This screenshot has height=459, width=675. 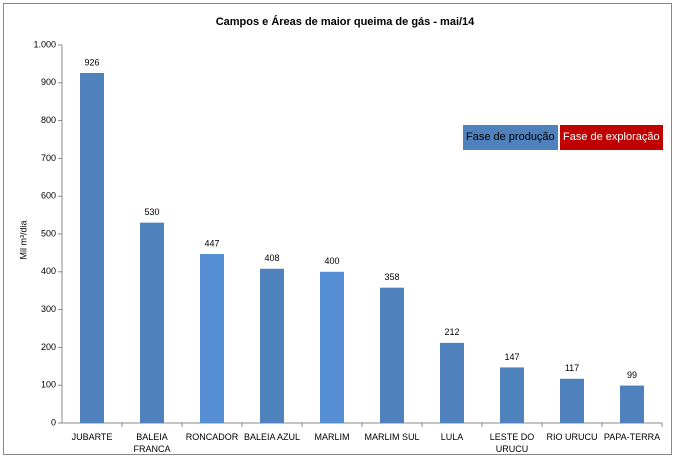 I want to click on x-tick-label: JUBARTE, so click(x=92, y=437).